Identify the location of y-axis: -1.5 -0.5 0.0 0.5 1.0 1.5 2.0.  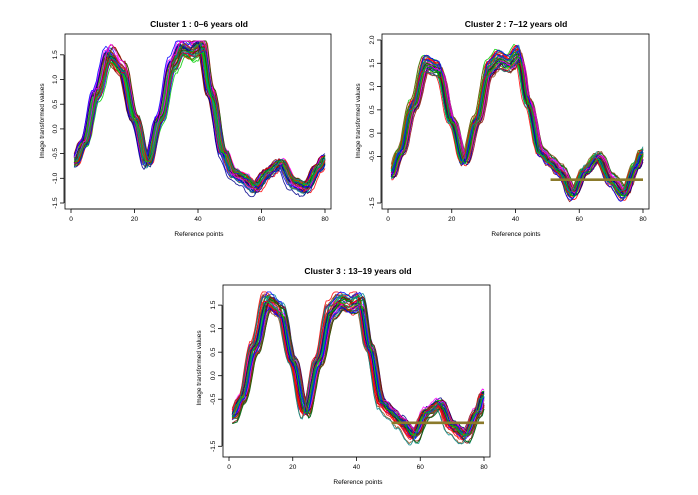
(375, 122).